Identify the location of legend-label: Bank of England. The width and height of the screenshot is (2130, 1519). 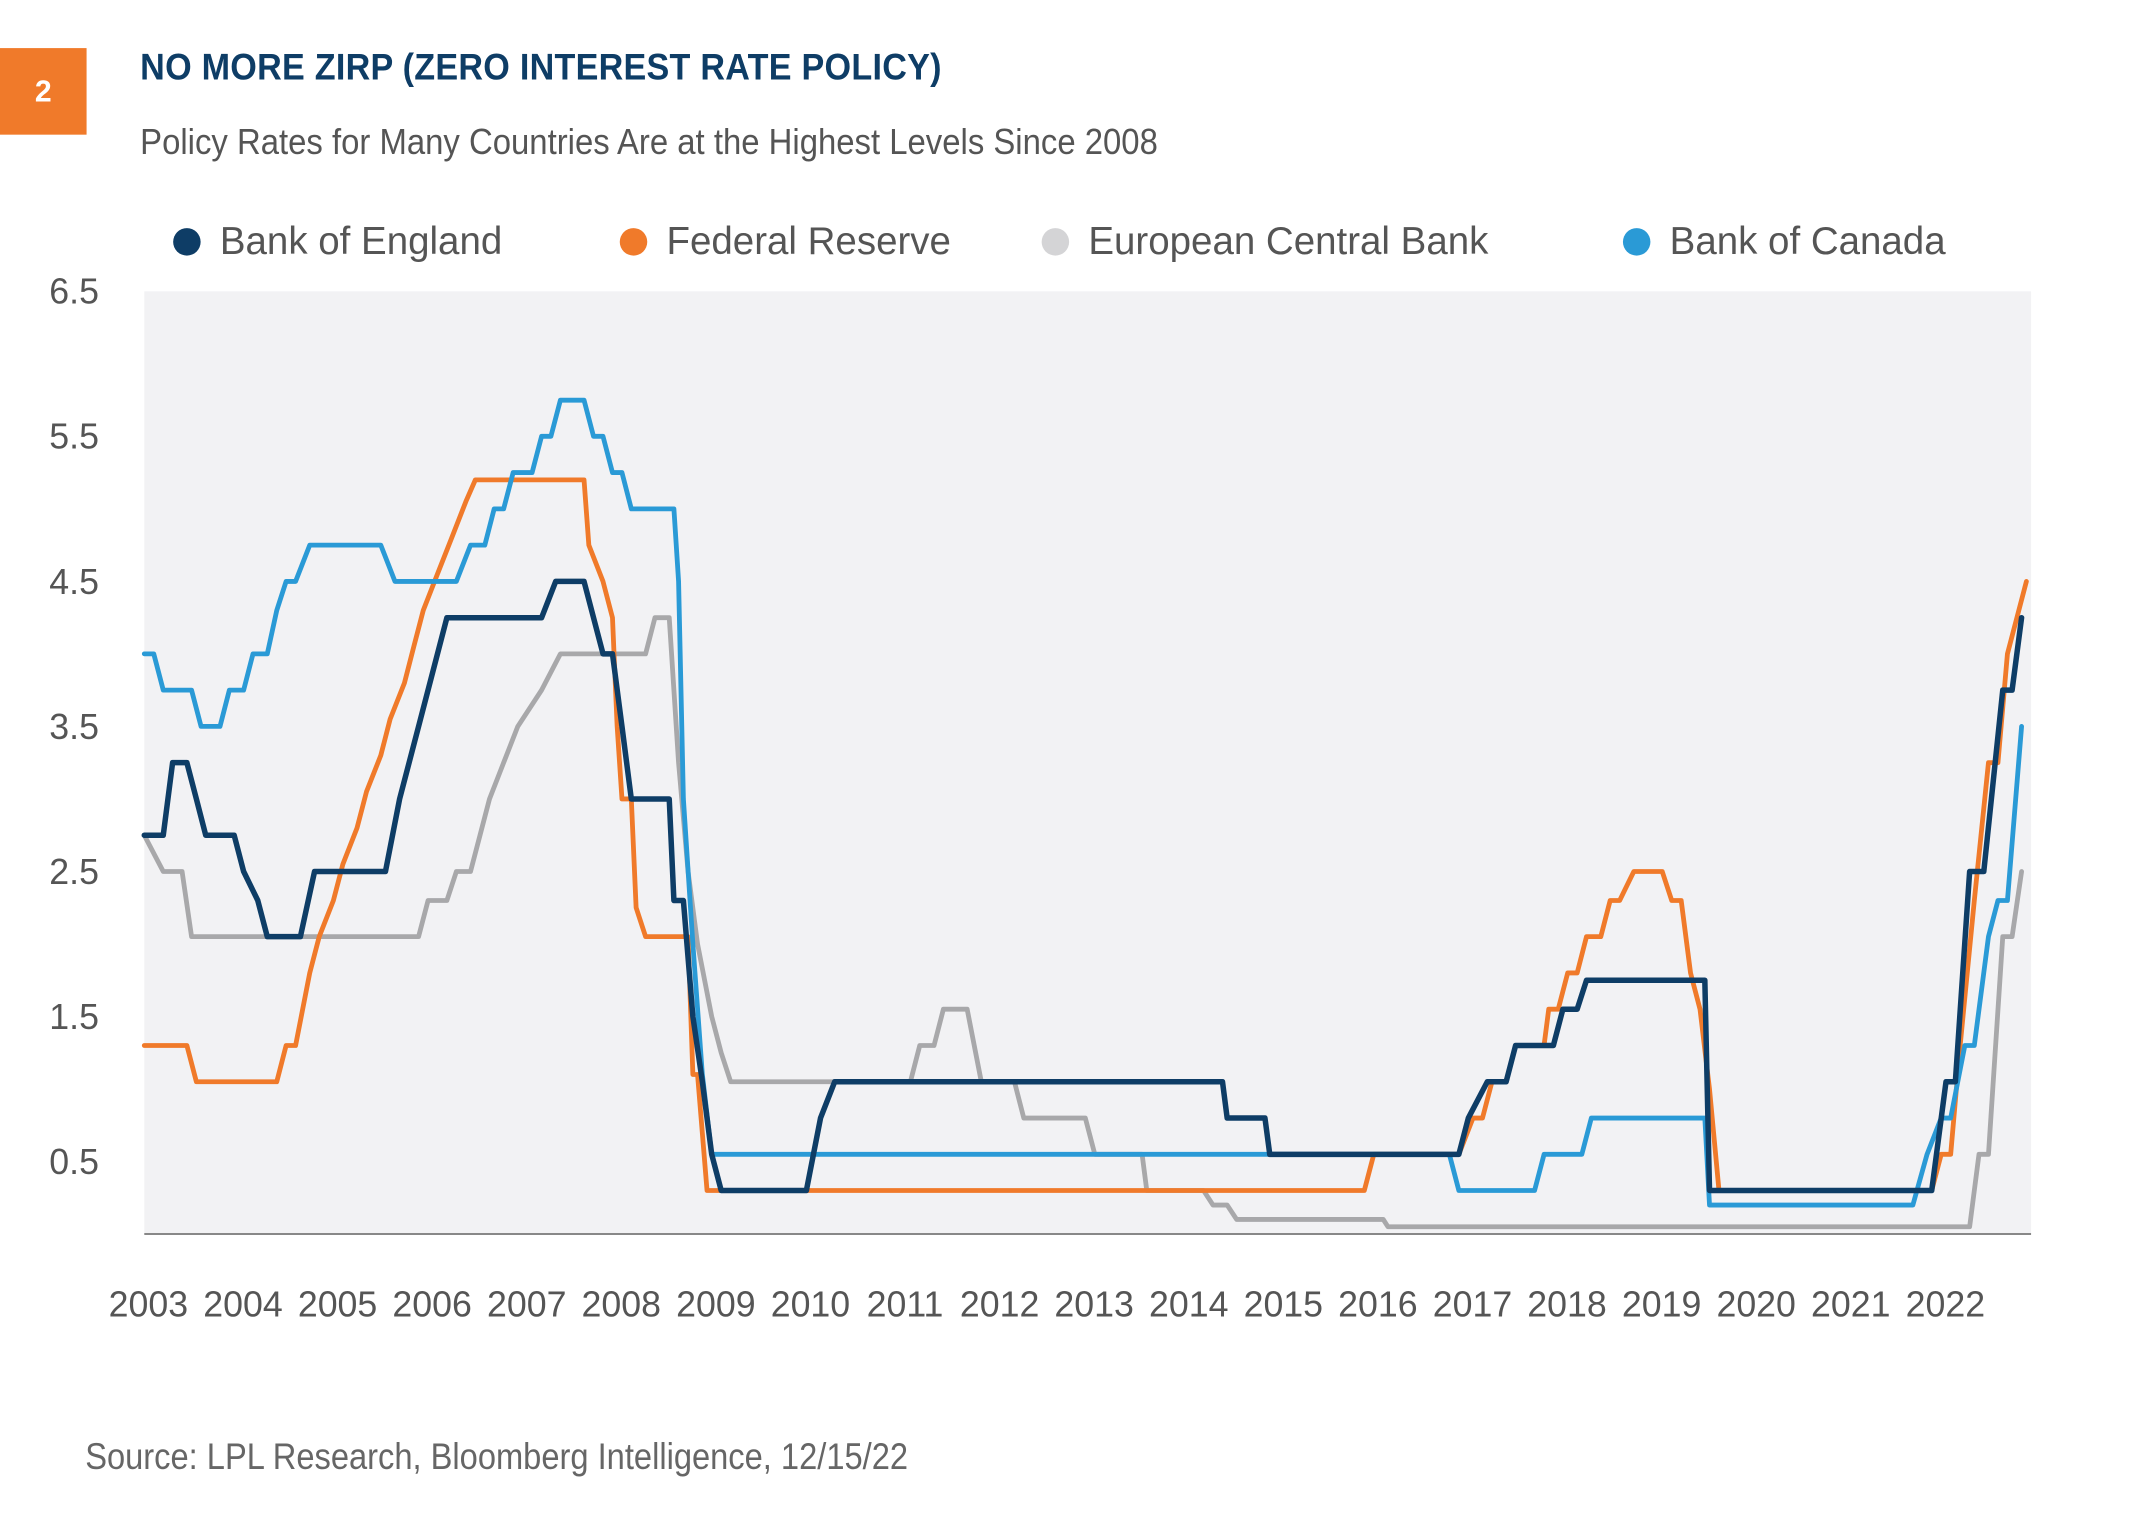
(361, 241).